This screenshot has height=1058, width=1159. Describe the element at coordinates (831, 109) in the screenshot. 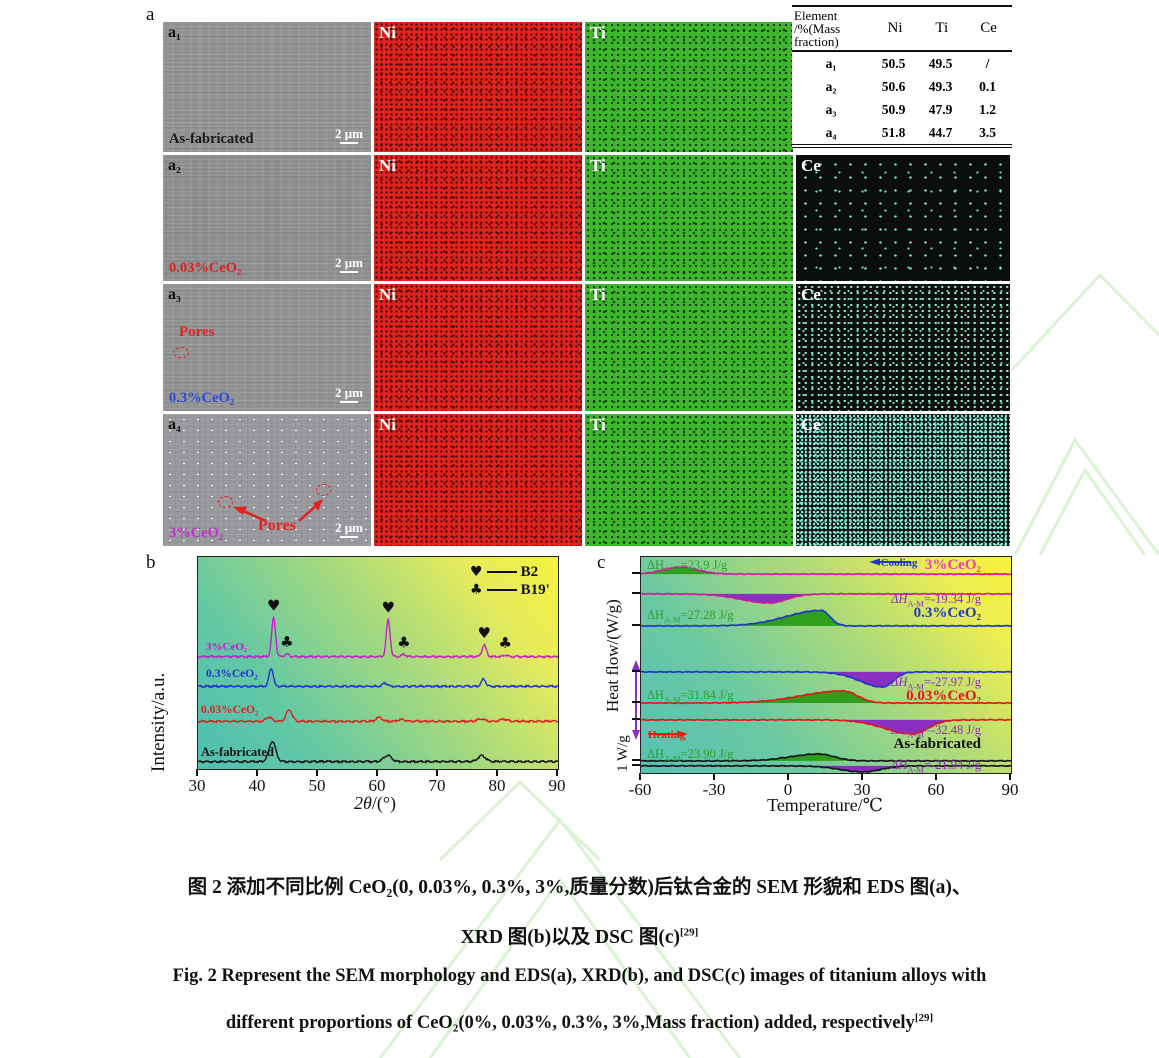

I see `row-label: a₃` at that location.